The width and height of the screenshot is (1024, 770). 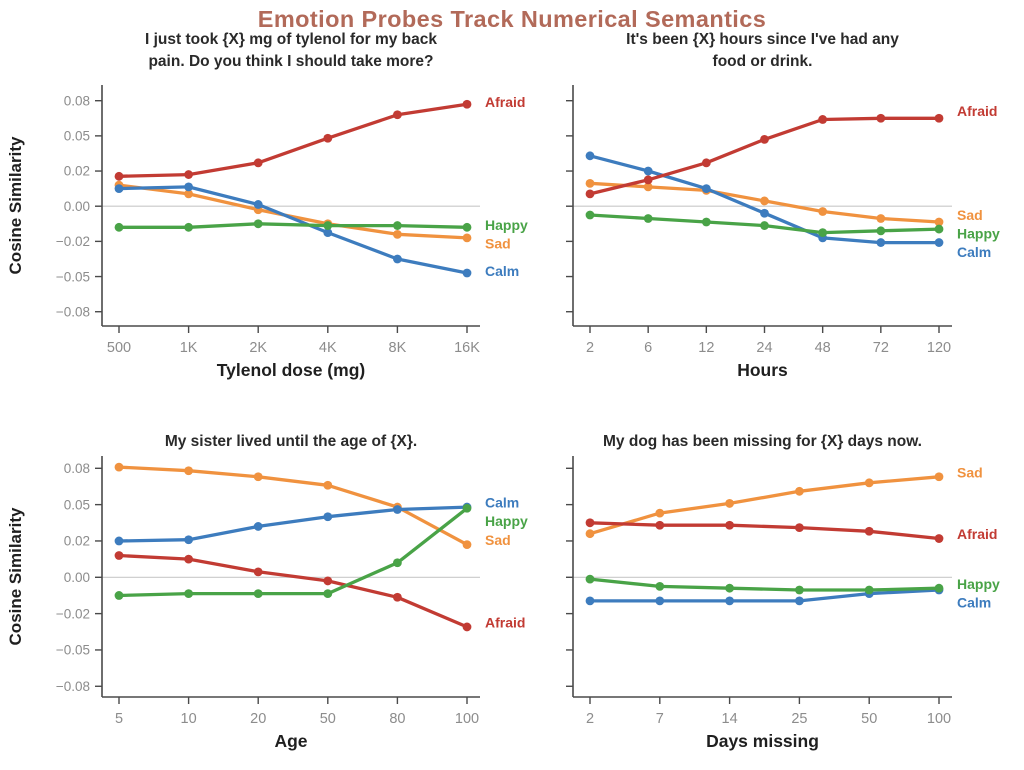 I want to click on chart-title-hours: It's been {X} hours since I've had any, so click(x=762, y=39).